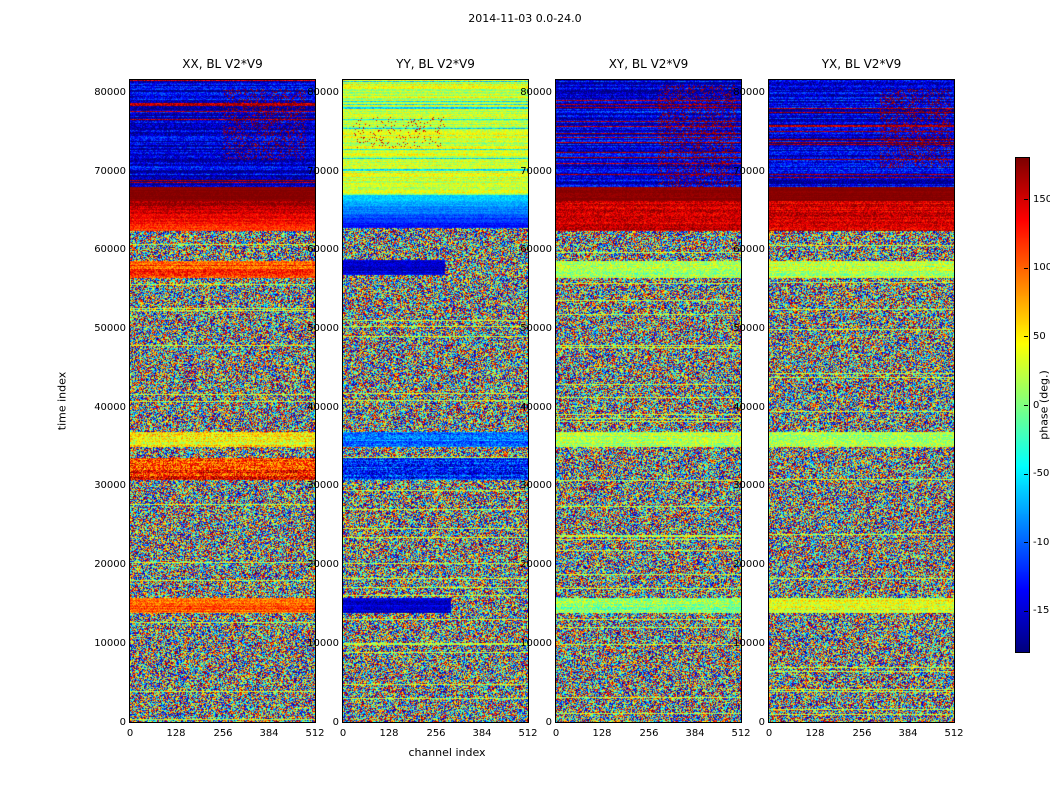 This screenshot has height=800, width=1050. What do you see at coordinates (861, 401) in the screenshot?
I see `heatmap-yx` at bounding box center [861, 401].